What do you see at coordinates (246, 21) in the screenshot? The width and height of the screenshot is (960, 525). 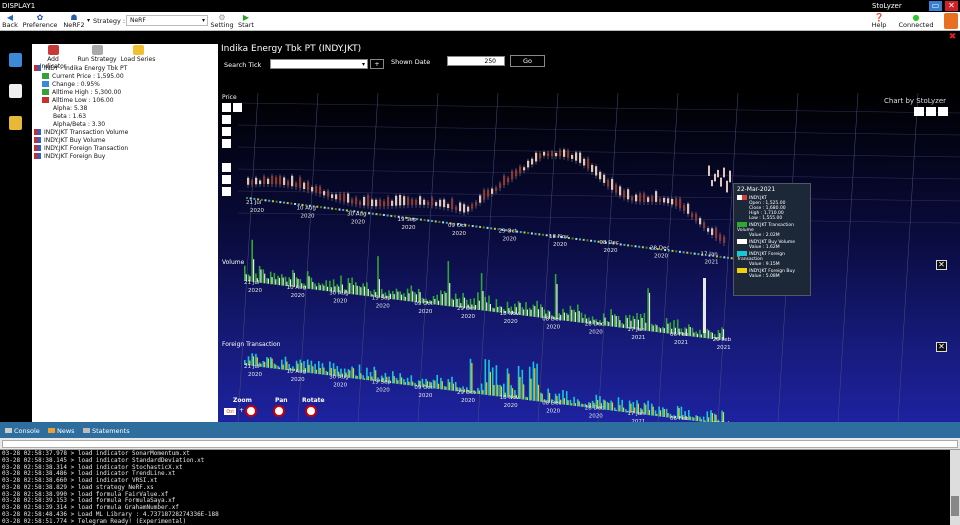 I see `start-button: ▶ Start` at bounding box center [246, 21].